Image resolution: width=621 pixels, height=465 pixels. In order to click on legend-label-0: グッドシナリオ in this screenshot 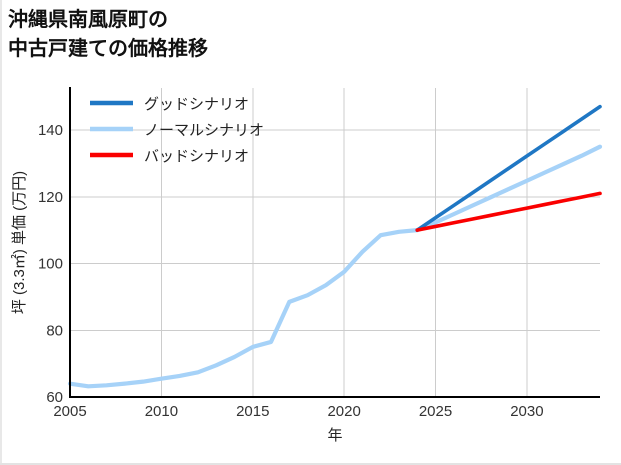, I will do `click(196, 104)`.